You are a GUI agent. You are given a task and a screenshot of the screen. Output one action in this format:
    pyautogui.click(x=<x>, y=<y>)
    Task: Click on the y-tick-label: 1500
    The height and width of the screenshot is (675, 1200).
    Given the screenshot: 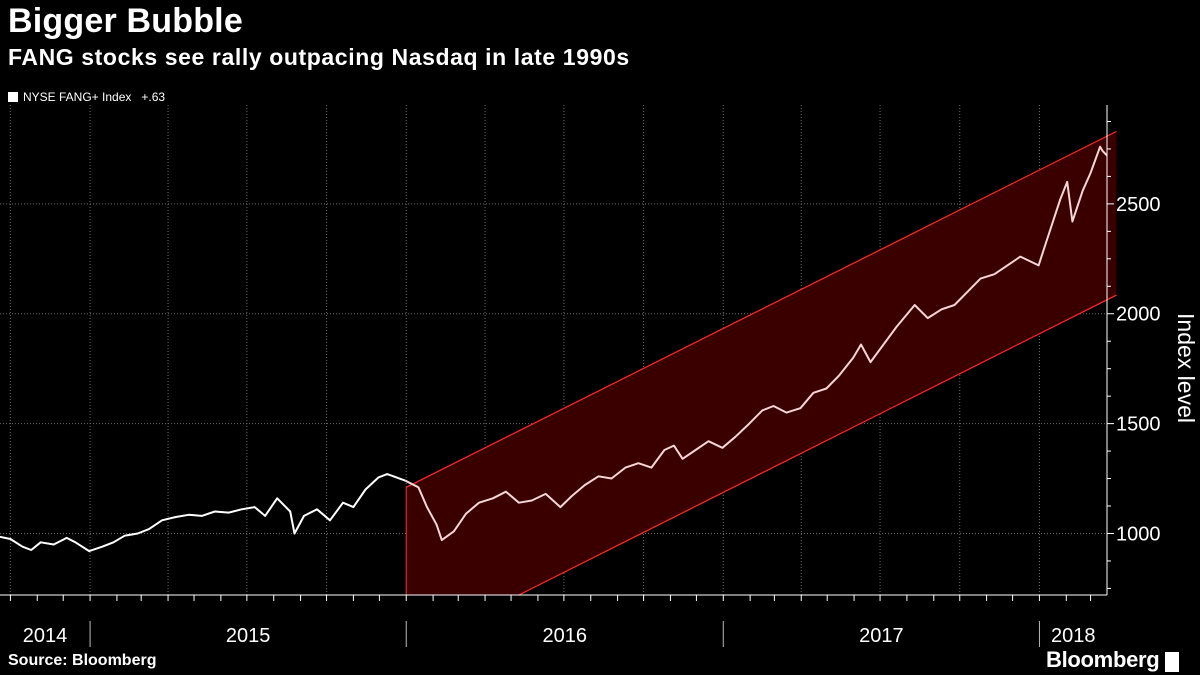 What is the action you would take?
    pyautogui.click(x=1138, y=425)
    